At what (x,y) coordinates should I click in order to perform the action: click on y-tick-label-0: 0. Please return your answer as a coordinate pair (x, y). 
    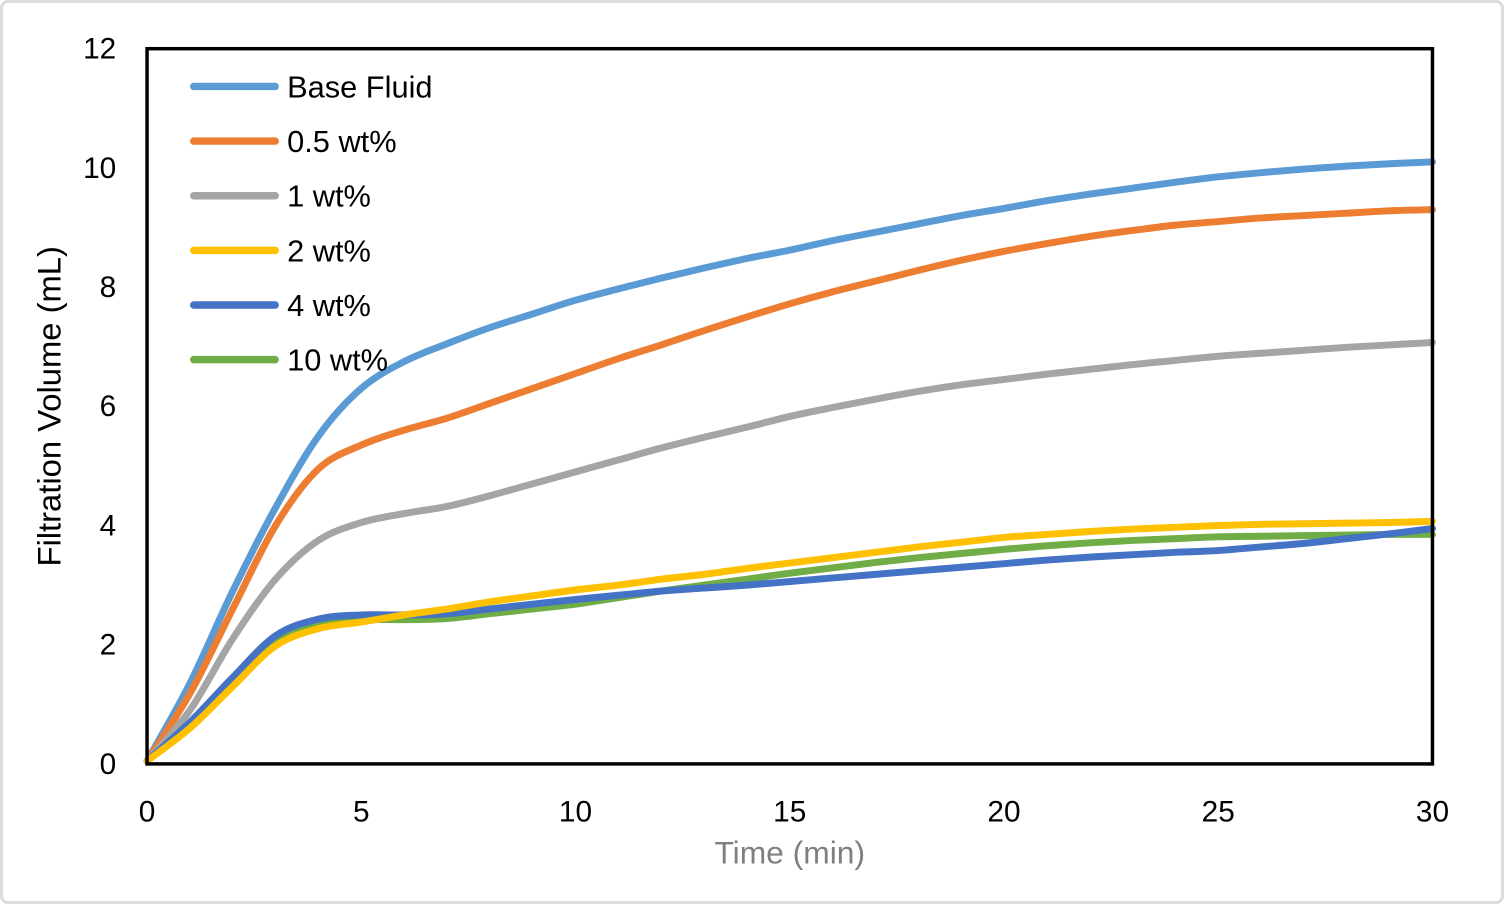
    Looking at the image, I should click on (108, 764).